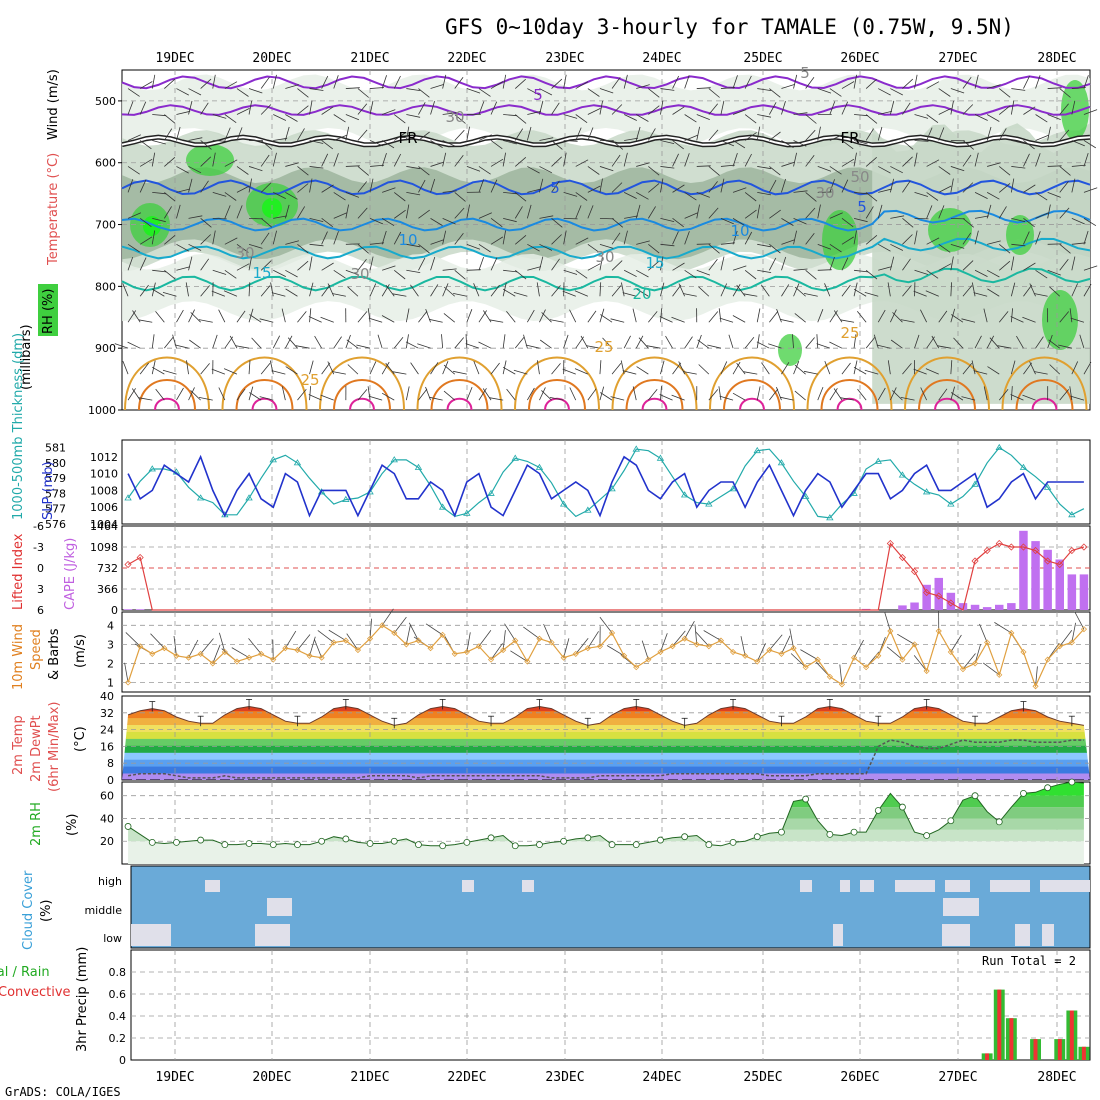 Image resolution: width=1100 pixels, height=1100 pixels. I want to click on wind10-speed-label: Speed, so click(36, 649).